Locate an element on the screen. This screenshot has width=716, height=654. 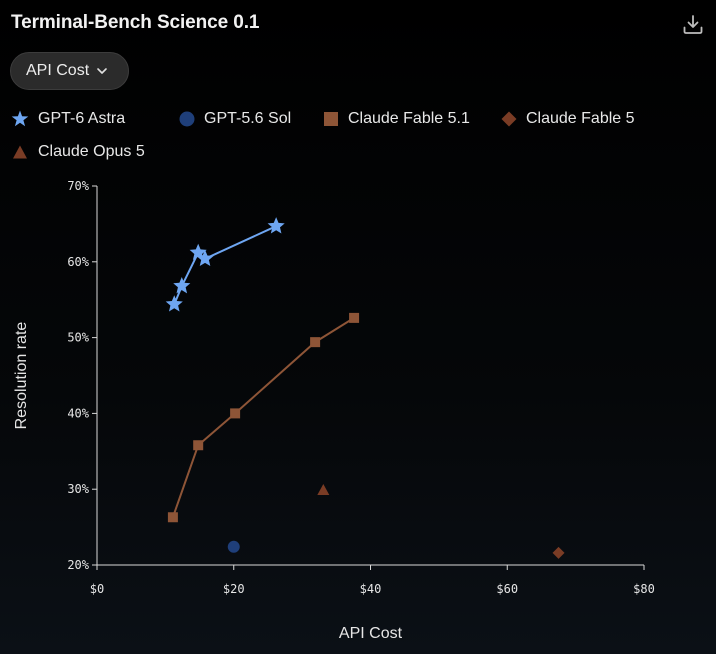
y-tick-label: 60% is located at coordinates (78, 262).